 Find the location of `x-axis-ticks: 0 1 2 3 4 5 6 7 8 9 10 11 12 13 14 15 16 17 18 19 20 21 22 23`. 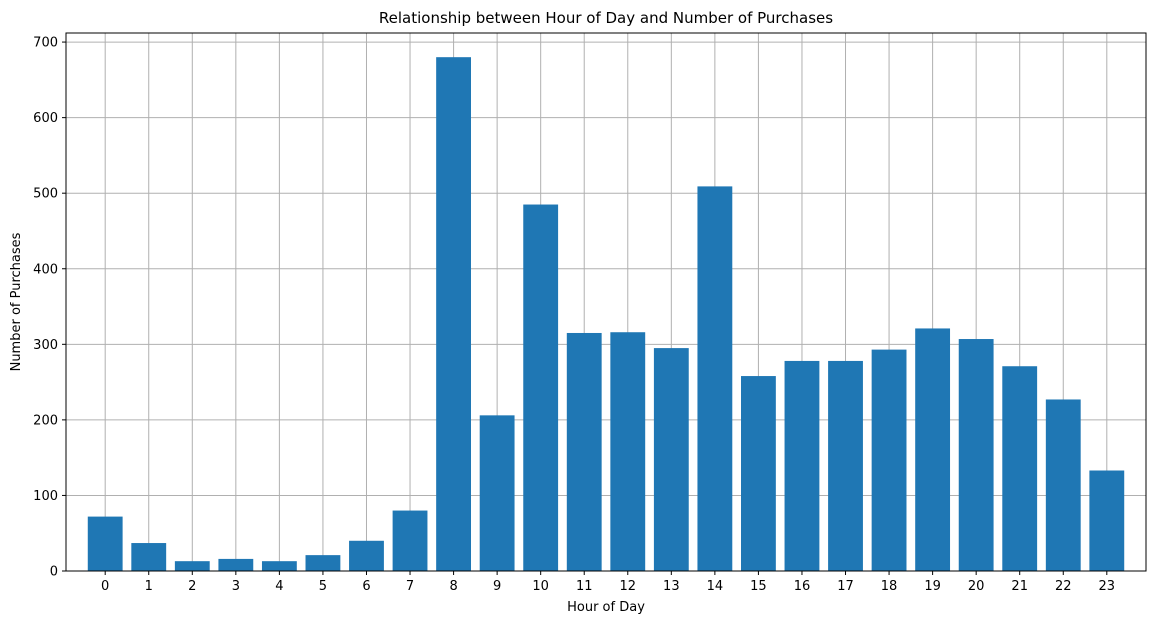

x-axis-ticks: 0 1 2 3 4 5 6 7 8 9 10 11 12 13 14 15 16 17 18 19 20 21 22 23 is located at coordinates (608, 582).